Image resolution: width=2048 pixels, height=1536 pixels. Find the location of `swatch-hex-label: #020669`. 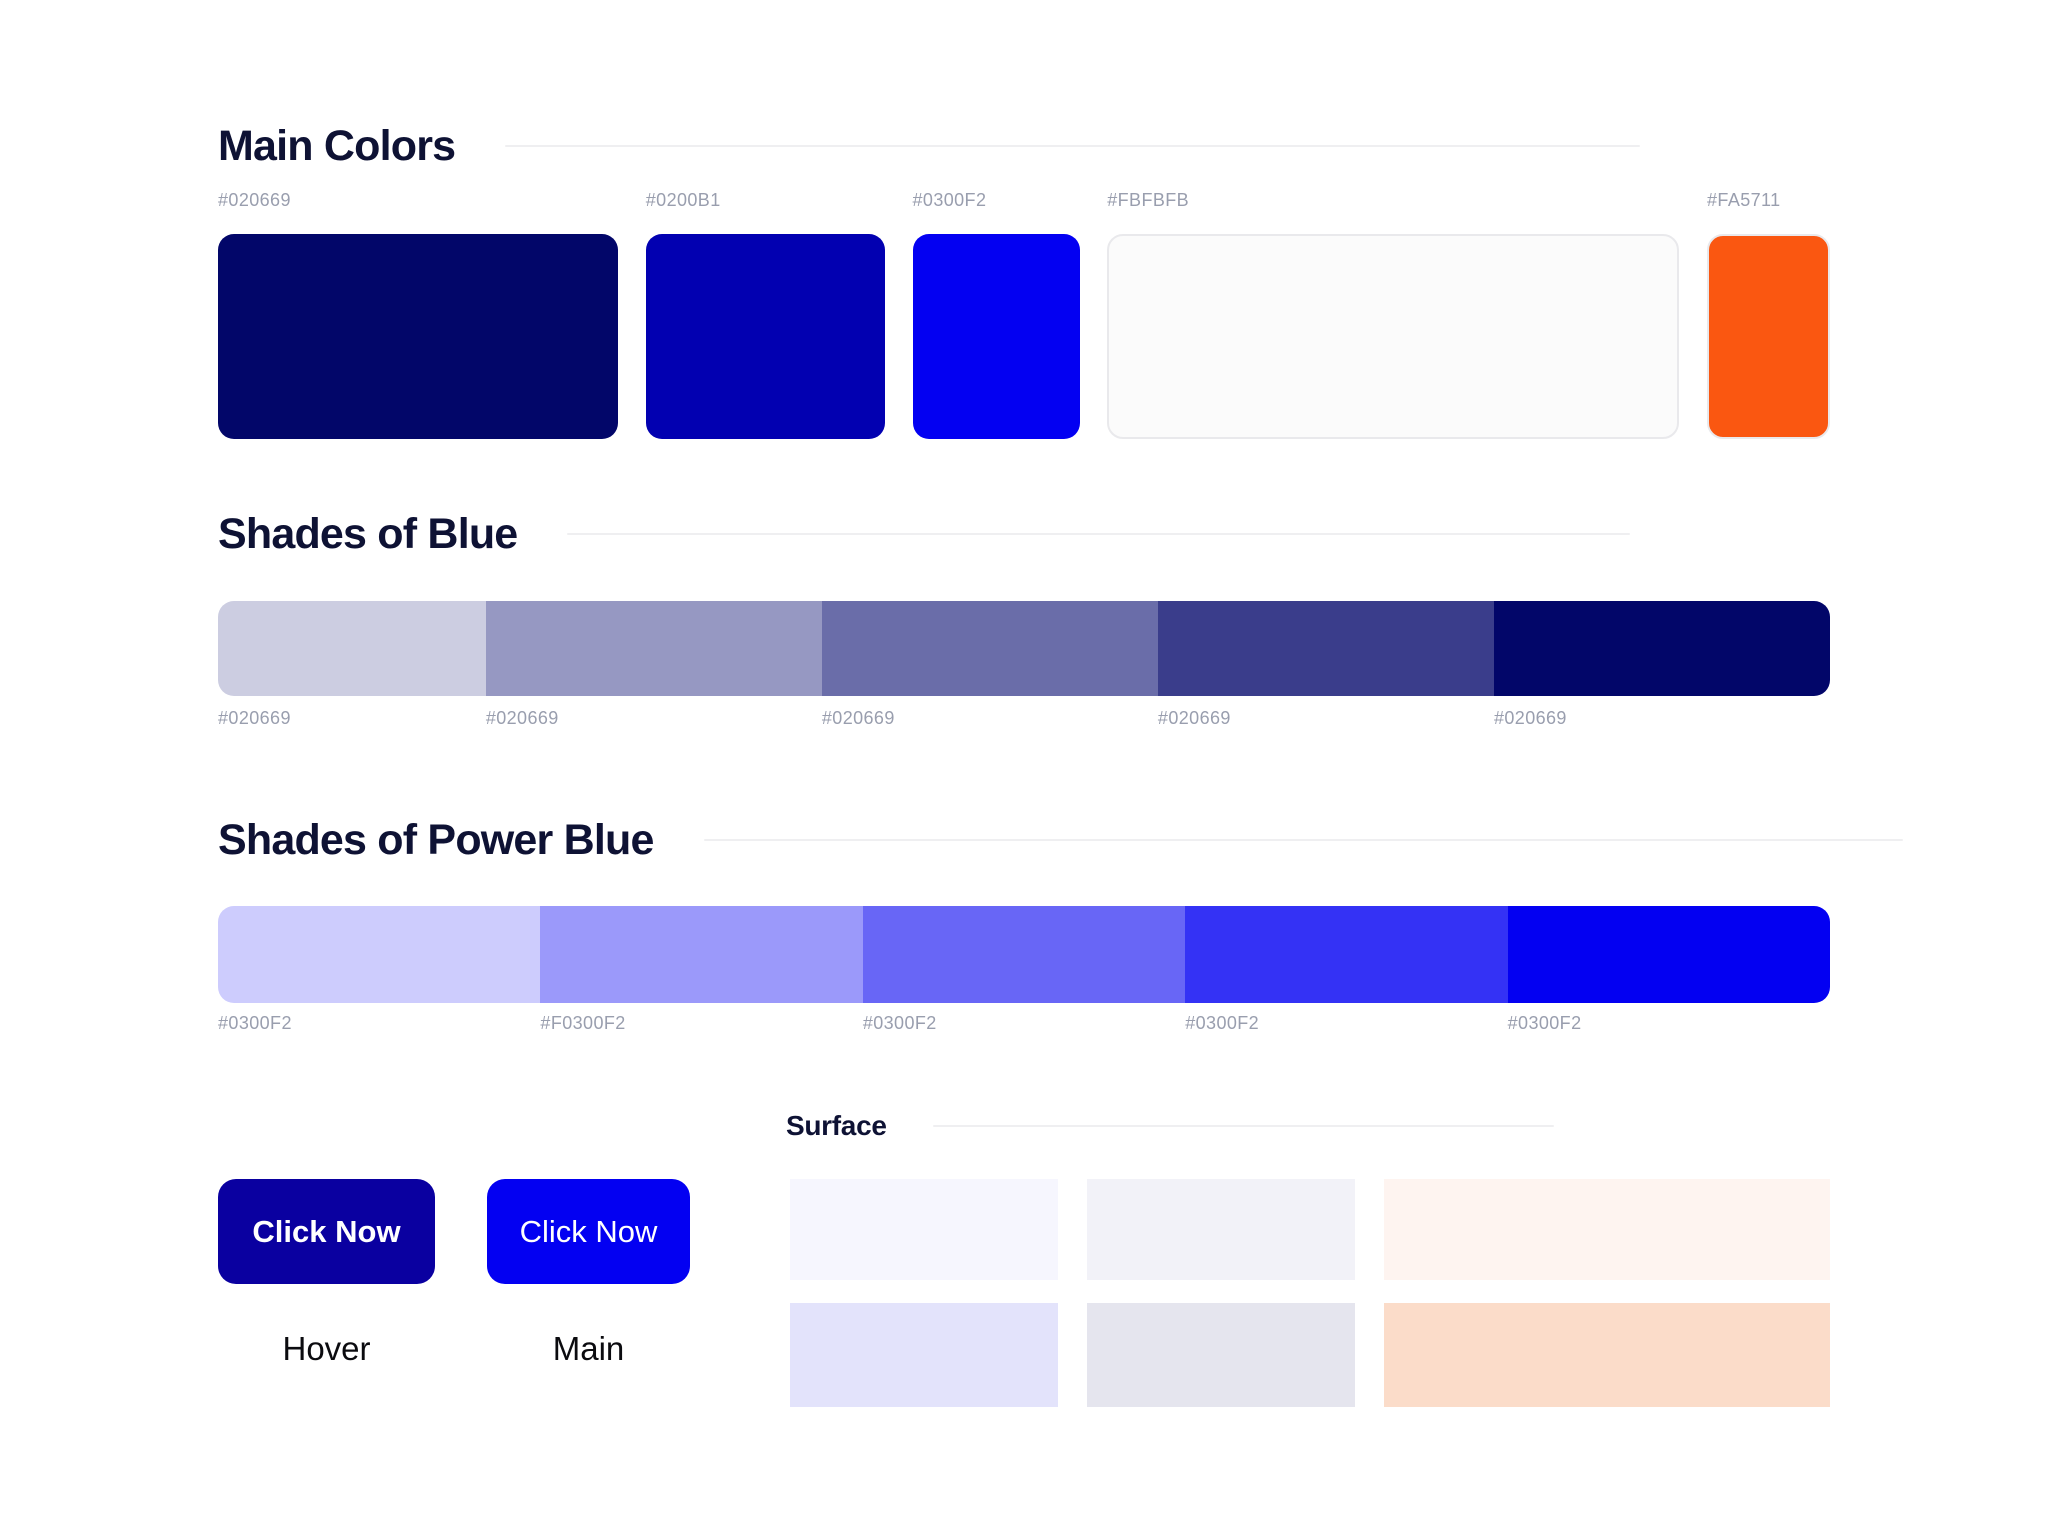

swatch-hex-label: #020669 is located at coordinates (254, 200).